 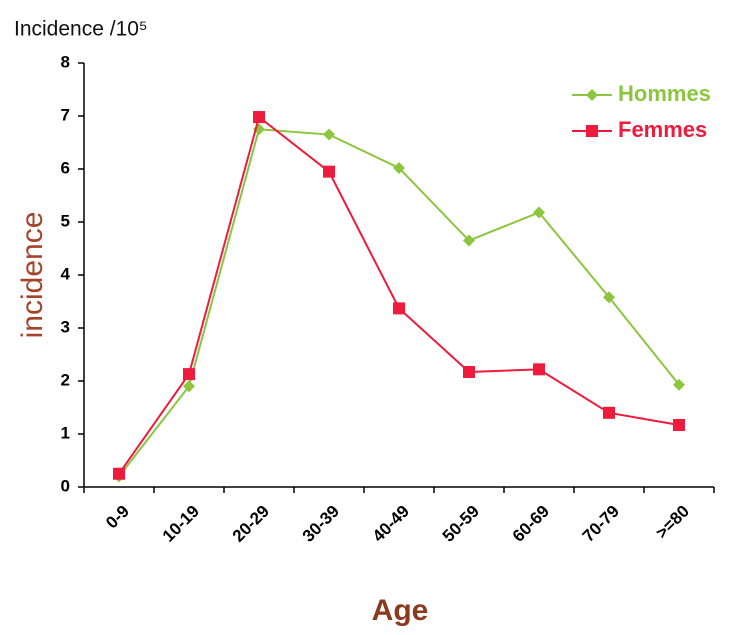 I want to click on y-tick-label: 0, so click(x=65, y=485).